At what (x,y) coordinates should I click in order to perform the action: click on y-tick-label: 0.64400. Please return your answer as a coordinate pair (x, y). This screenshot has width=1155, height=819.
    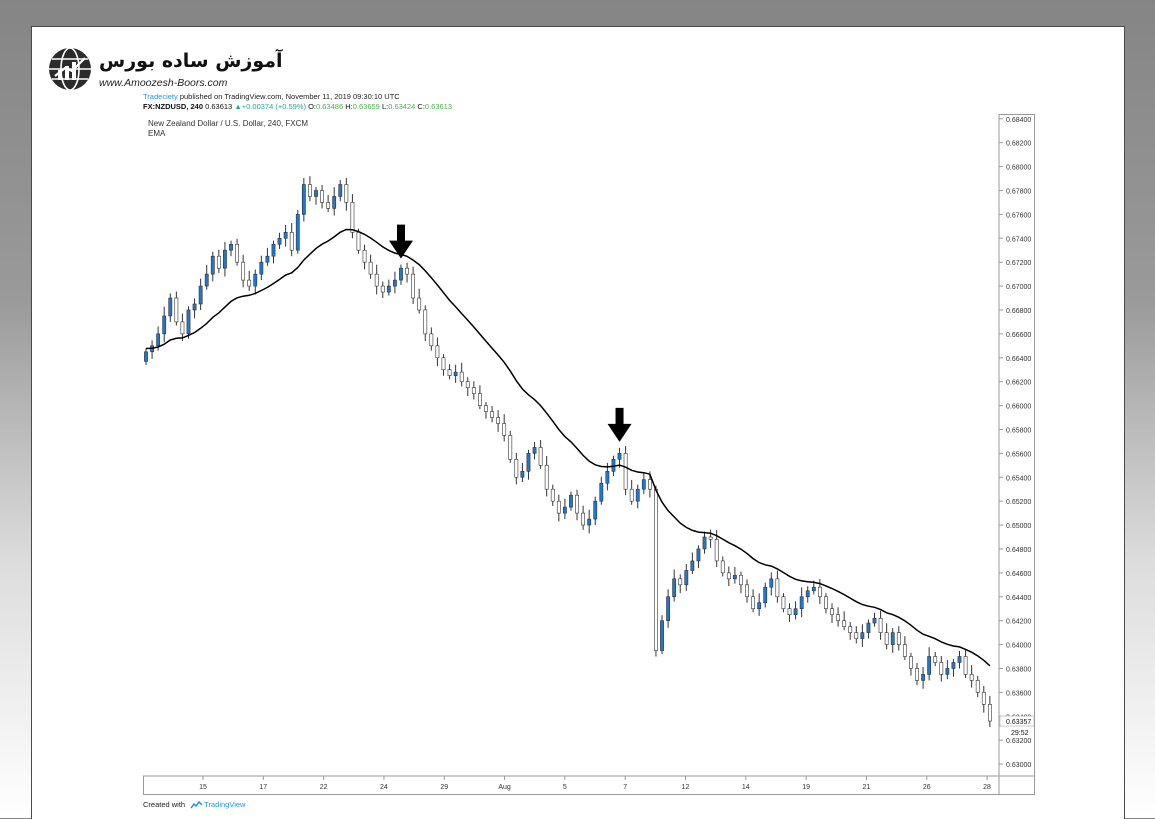
    Looking at the image, I should click on (1018, 598).